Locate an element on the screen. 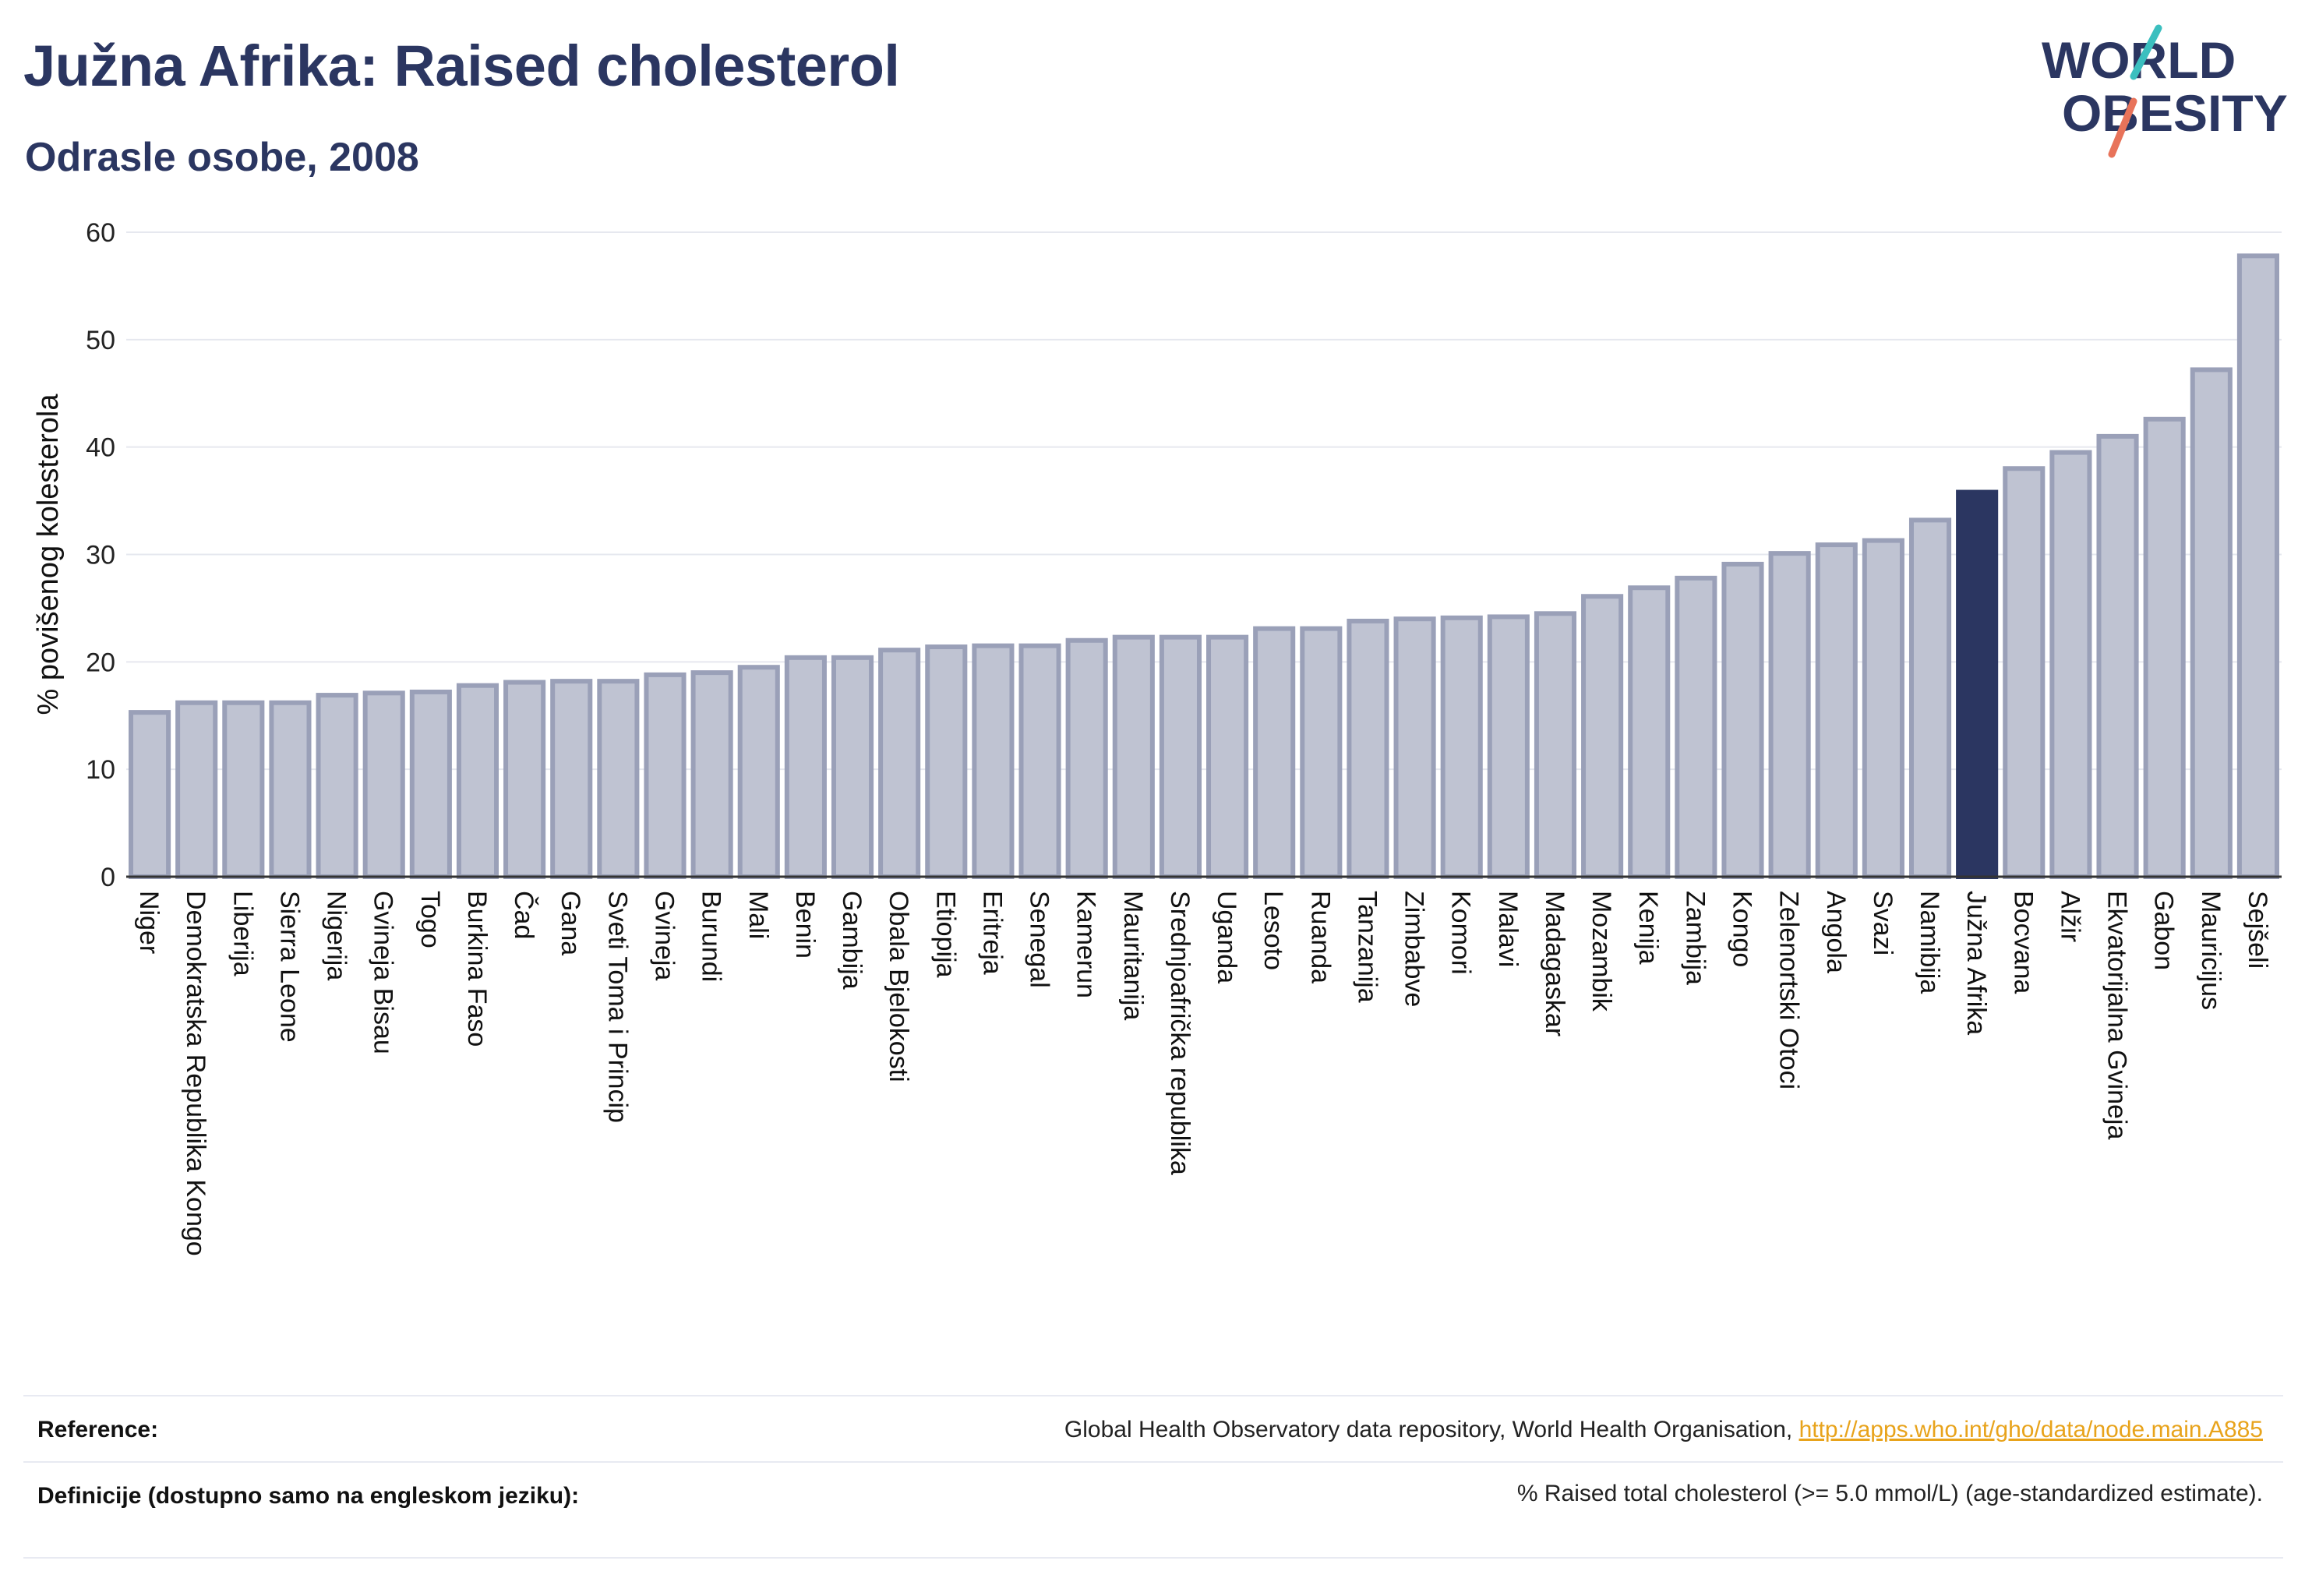 The image size is (2305, 1596). x-tick-label: Mozambik is located at coordinates (1602, 951).